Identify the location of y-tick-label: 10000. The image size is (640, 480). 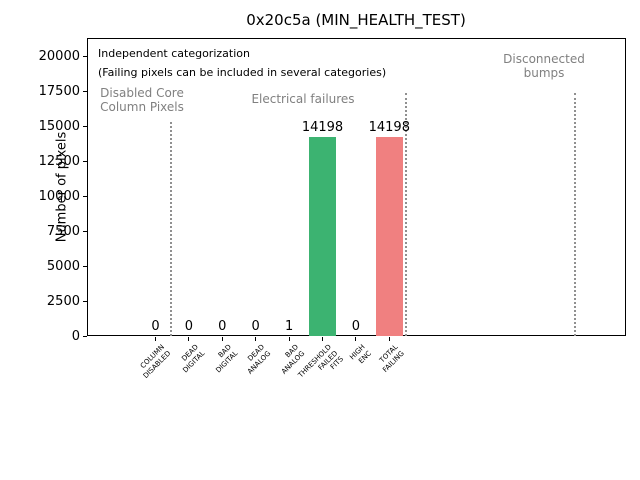
(59, 196).